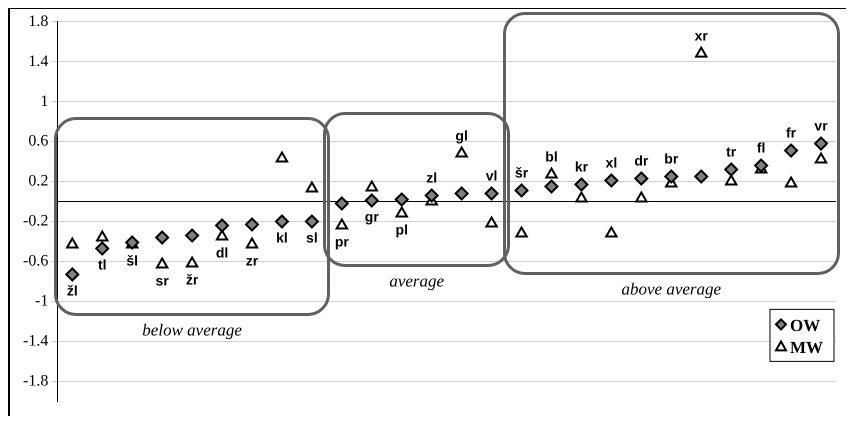  What do you see at coordinates (521, 172) in the screenshot?
I see `x-tick-label: šr` at bounding box center [521, 172].